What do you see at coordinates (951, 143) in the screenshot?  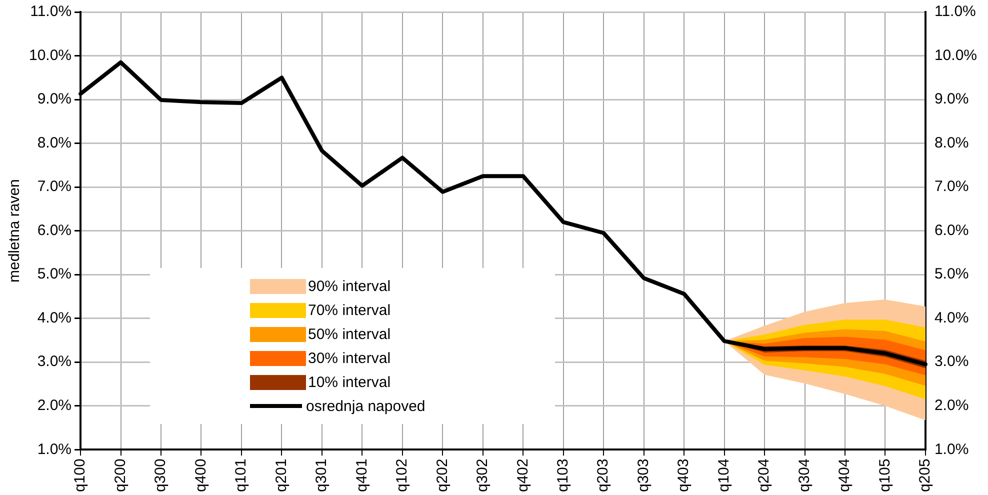 I see `y2-tick-label: 8.0%` at bounding box center [951, 143].